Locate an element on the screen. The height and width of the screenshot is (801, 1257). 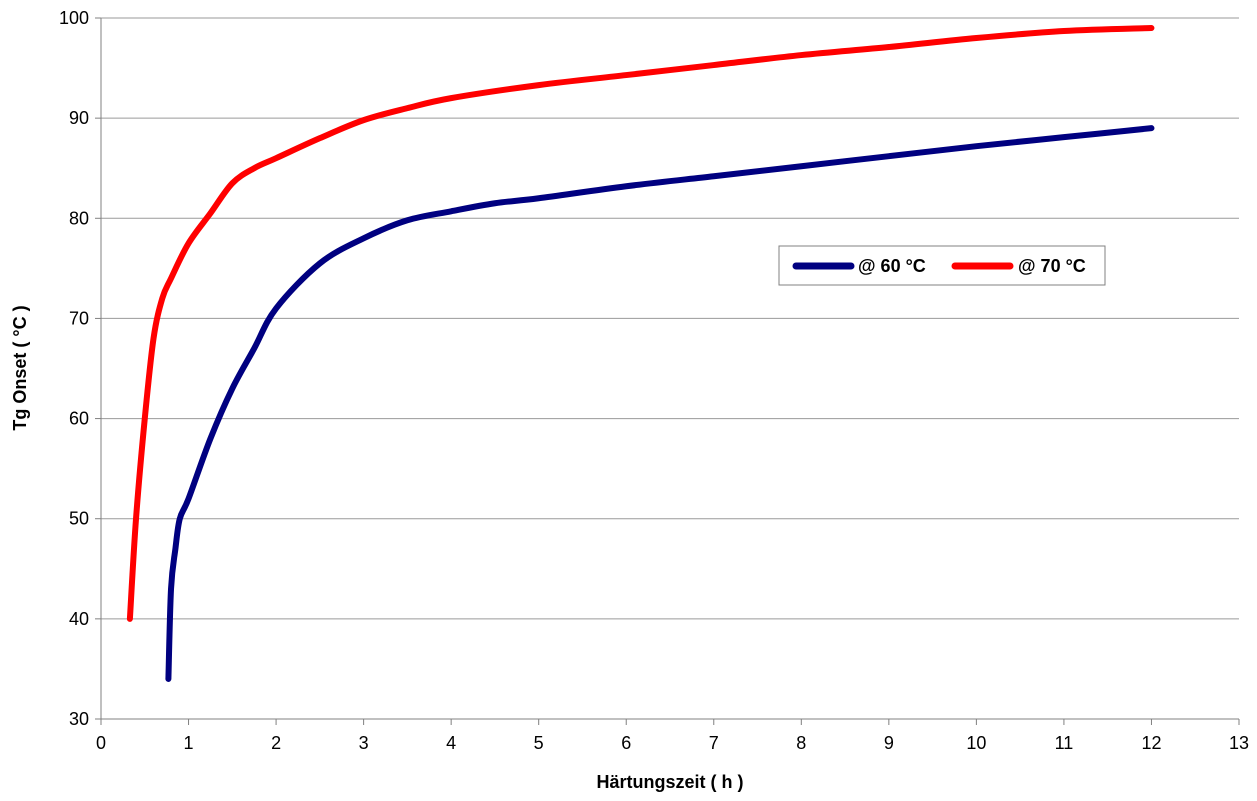
y-tick-label: 100 is located at coordinates (74, 18).